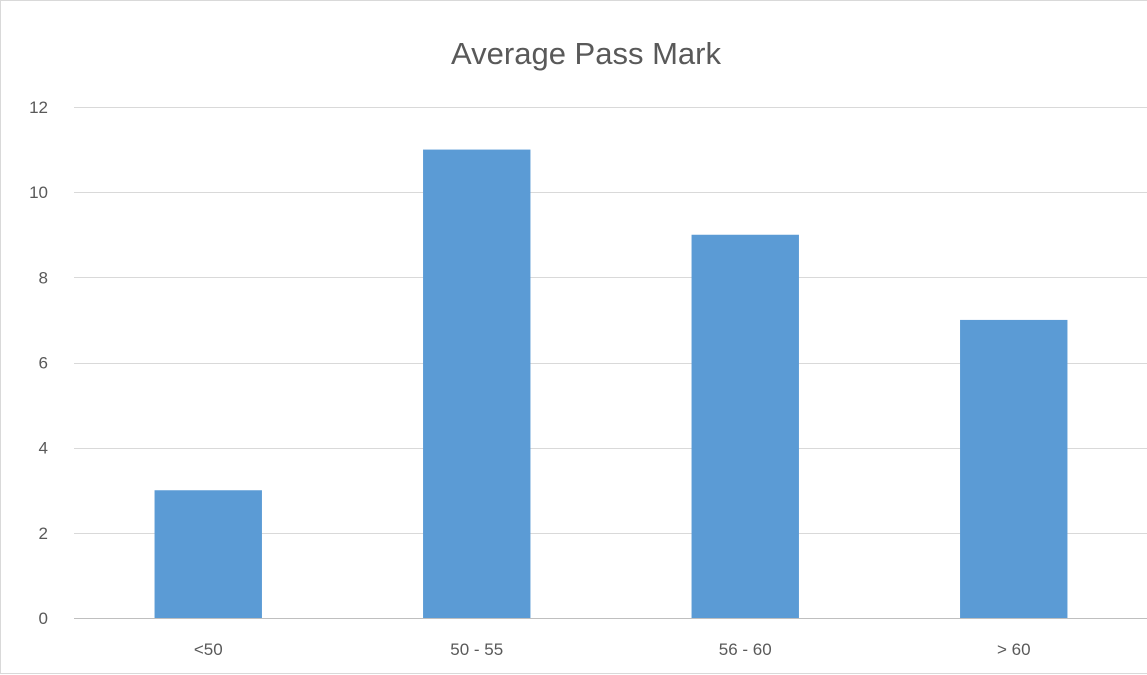 The width and height of the screenshot is (1147, 675). I want to click on chart-title: Average Pass Mark, so click(586, 53).